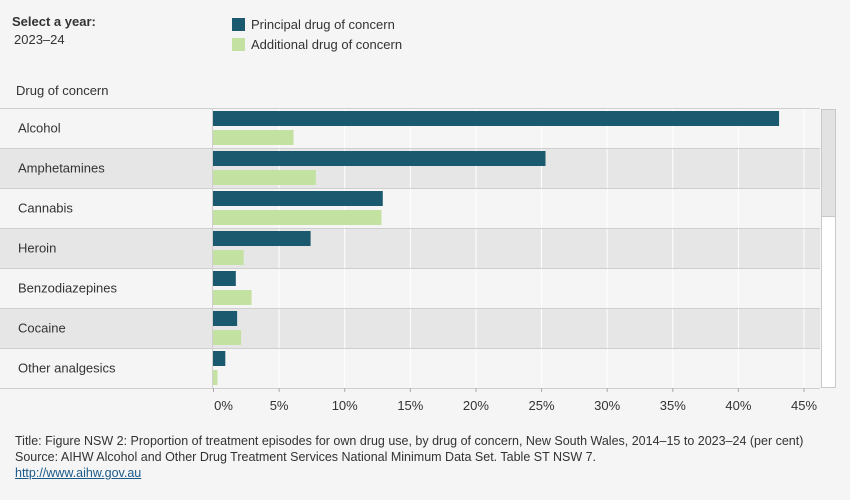 This screenshot has height=500, width=850. I want to click on aihw-link: http://www.aihw.gov.au, so click(78, 473).